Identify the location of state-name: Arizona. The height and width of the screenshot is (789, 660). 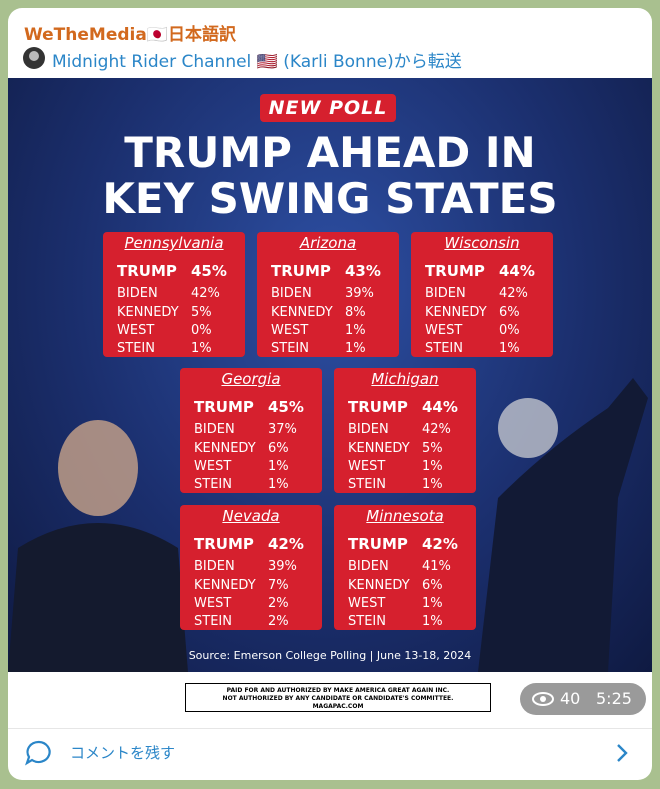
(328, 243).